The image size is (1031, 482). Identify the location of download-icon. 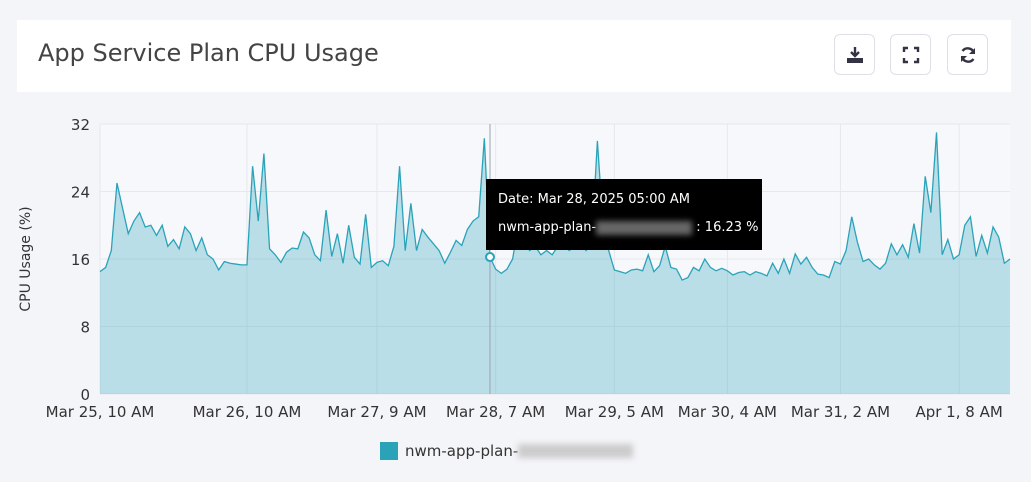
(854, 54).